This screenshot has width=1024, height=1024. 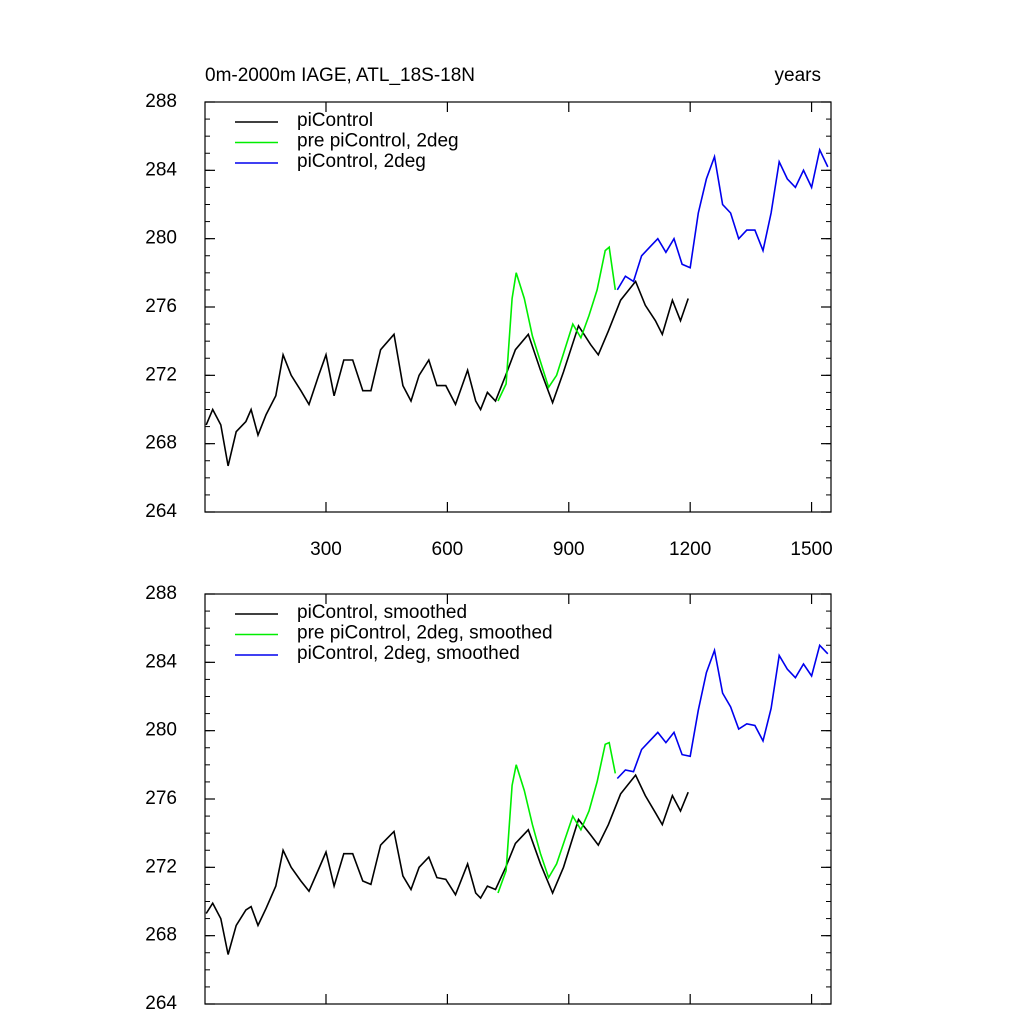 I want to click on chart-title: 0m-2000m IAGE, ATL_18S-18N, so click(x=340, y=75).